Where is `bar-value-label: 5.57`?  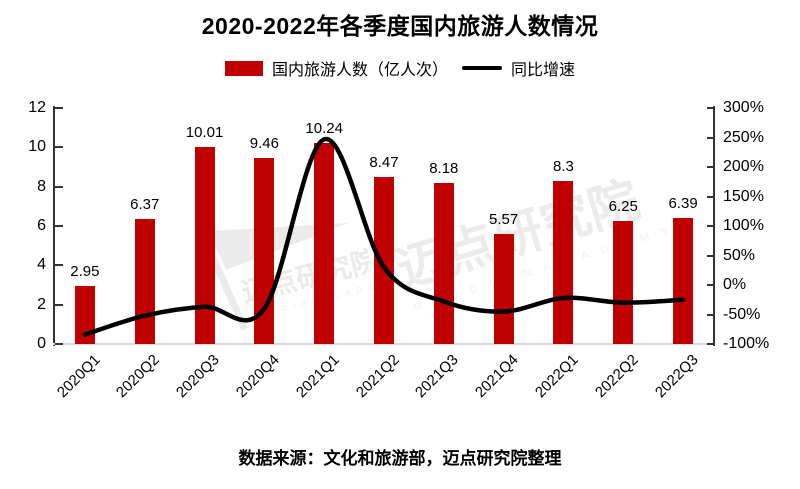
bar-value-label: 5.57 is located at coordinates (504, 220).